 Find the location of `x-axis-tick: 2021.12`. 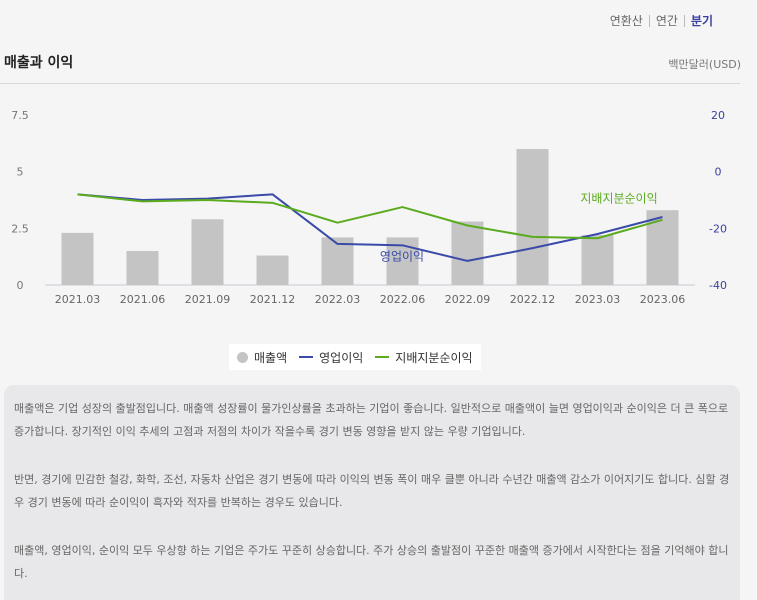

x-axis-tick: 2021.12 is located at coordinates (273, 299).